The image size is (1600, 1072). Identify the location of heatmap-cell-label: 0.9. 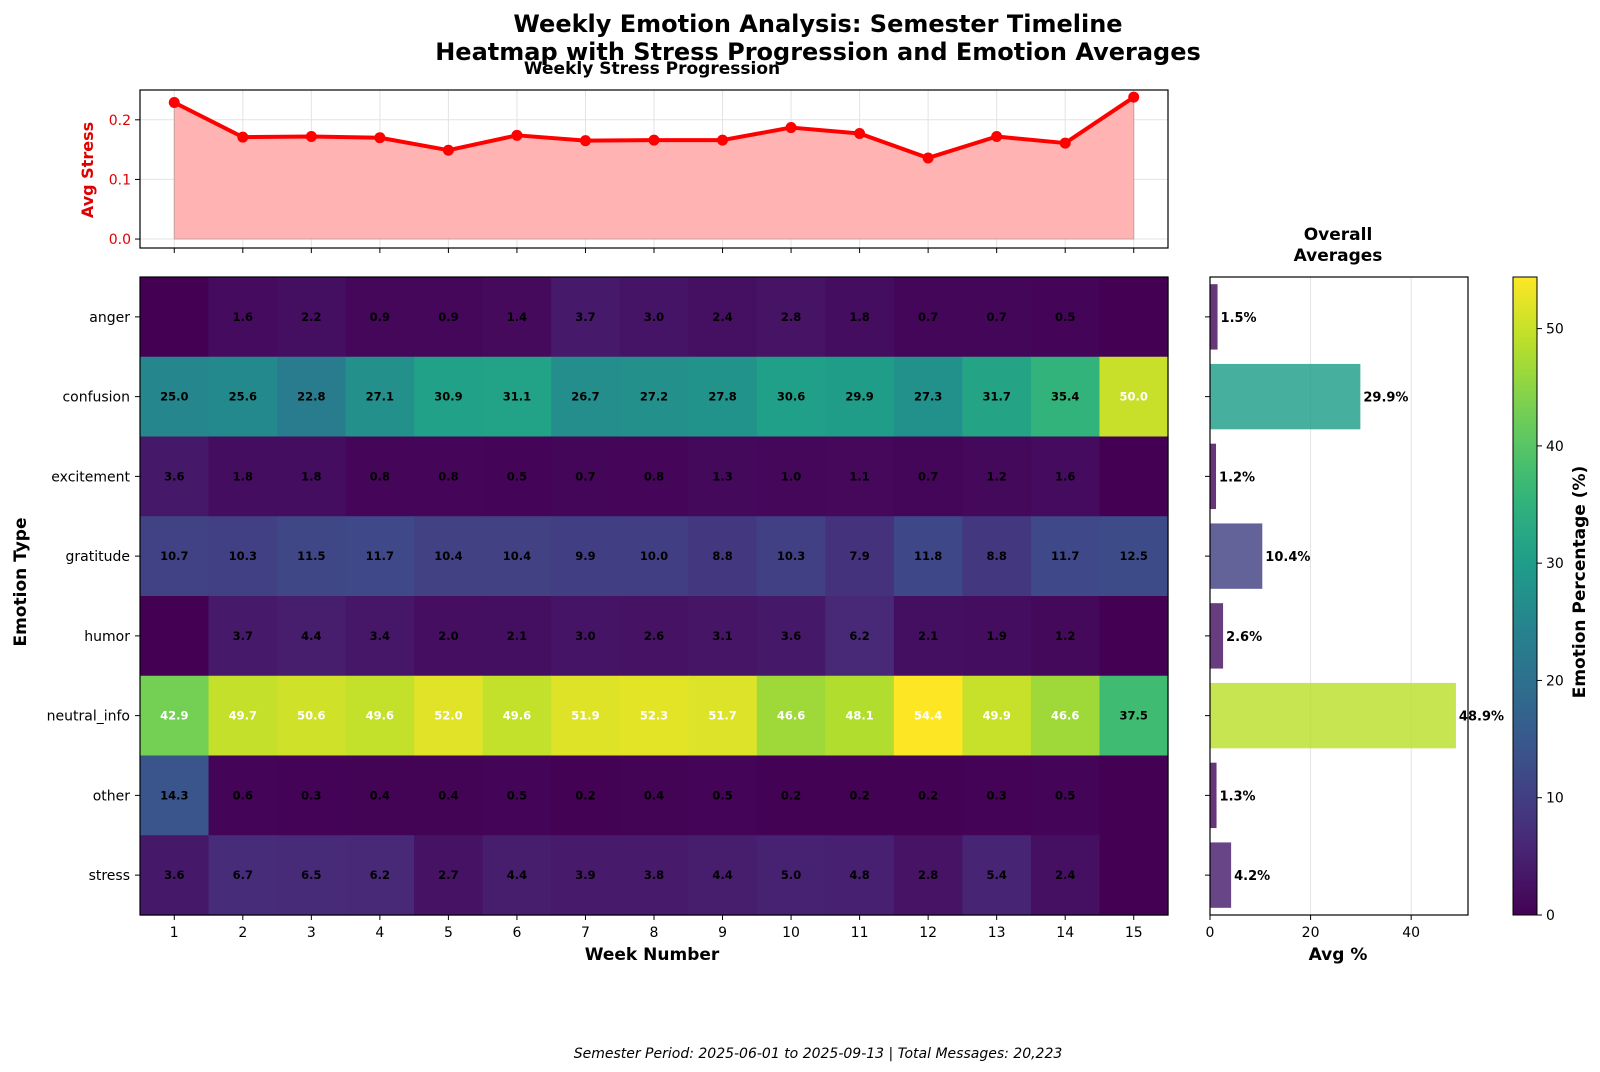
(380, 317).